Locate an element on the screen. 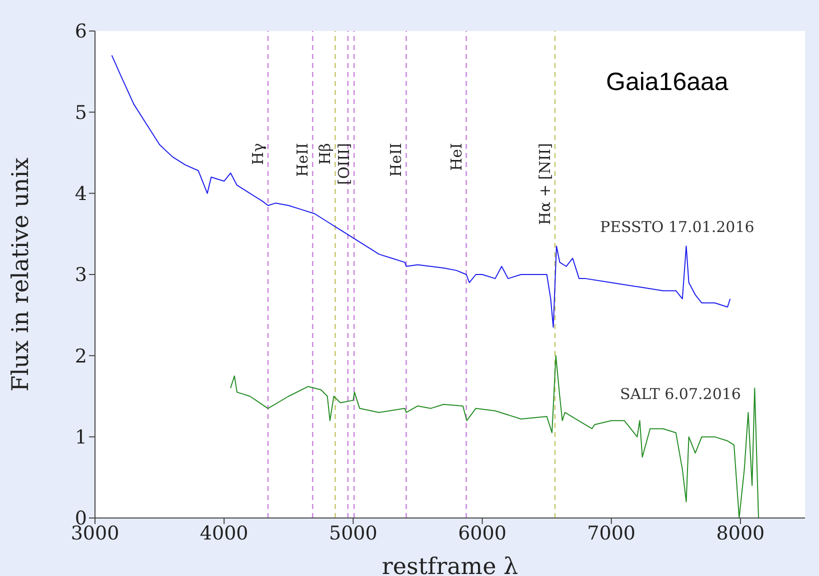  ref-line-label: HeI is located at coordinates (456, 156).